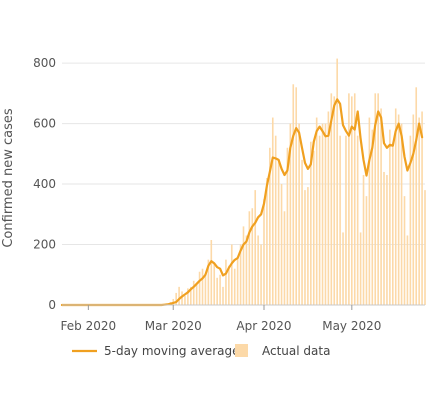 The image size is (445, 406). I want to click on y-tick-label-400: 400, so click(44, 184).